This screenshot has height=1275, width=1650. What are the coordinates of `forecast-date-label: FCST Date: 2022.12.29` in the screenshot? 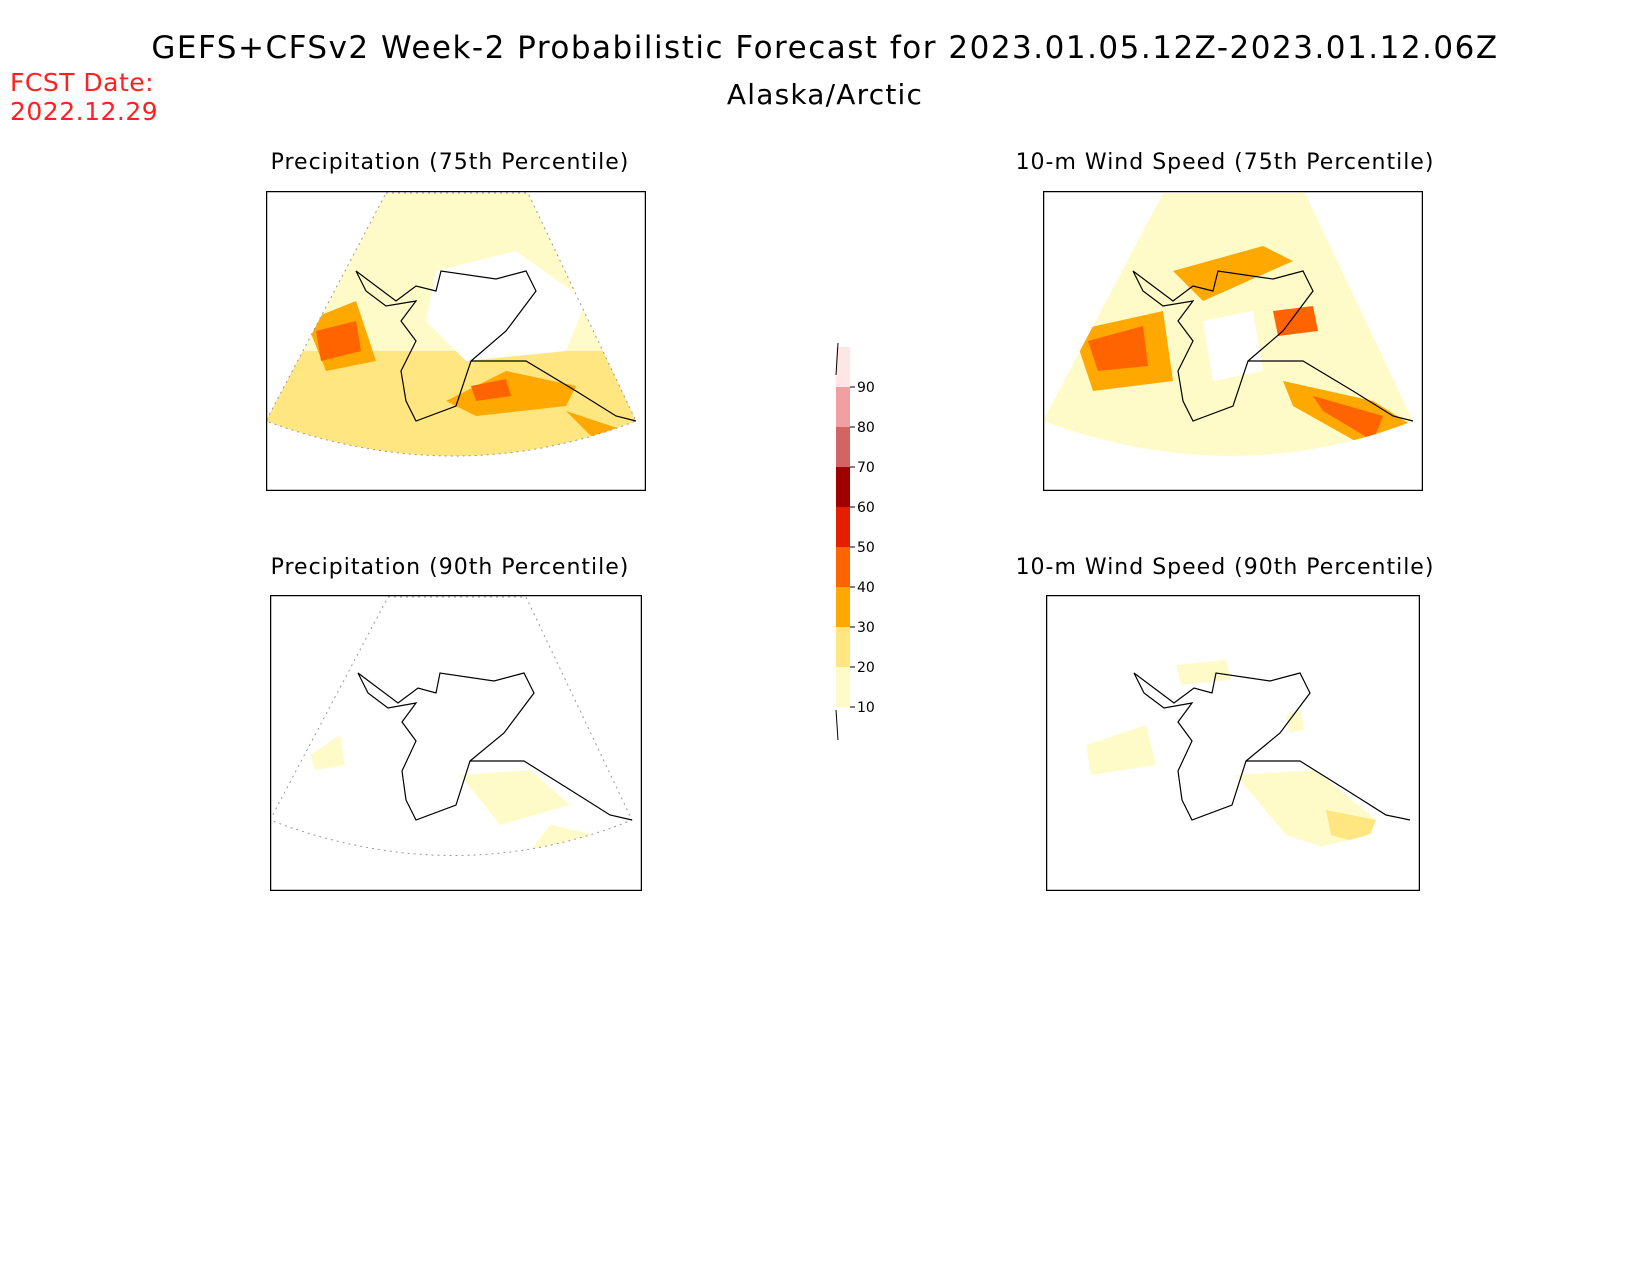 It's located at (84, 97).